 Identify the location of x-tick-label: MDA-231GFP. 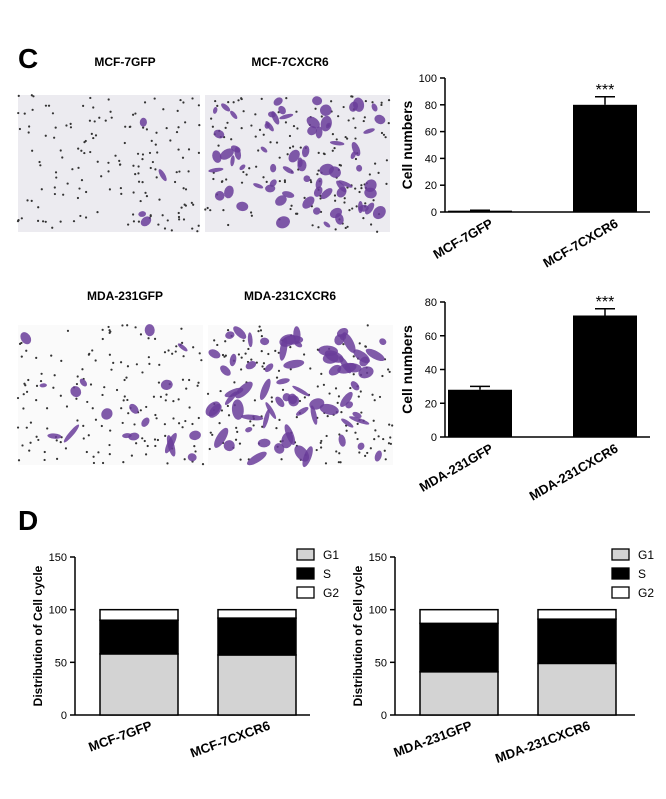
(433, 739).